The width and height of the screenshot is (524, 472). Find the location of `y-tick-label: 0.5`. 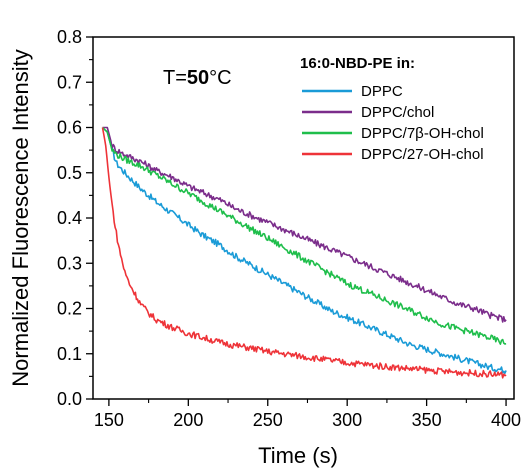

y-tick-label: 0.5 is located at coordinates (69, 173).